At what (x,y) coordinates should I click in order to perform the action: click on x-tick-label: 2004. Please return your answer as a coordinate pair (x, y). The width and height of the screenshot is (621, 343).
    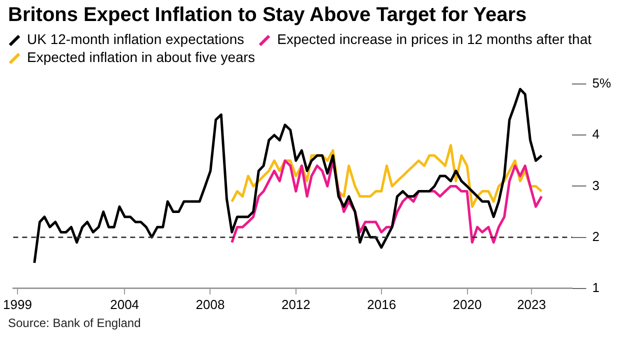
    Looking at the image, I should click on (125, 304).